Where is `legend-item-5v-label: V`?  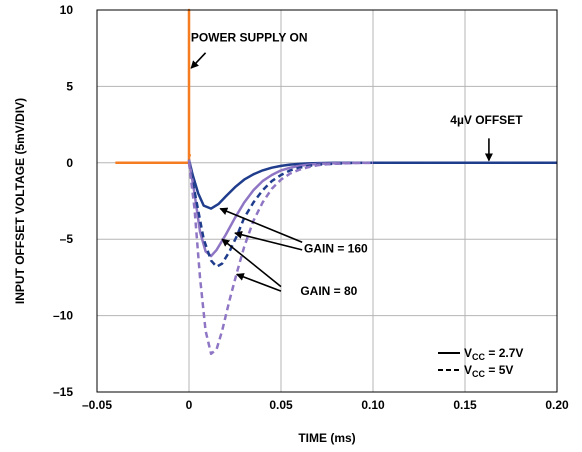
legend-item-5v-label: V is located at coordinates (468, 370).